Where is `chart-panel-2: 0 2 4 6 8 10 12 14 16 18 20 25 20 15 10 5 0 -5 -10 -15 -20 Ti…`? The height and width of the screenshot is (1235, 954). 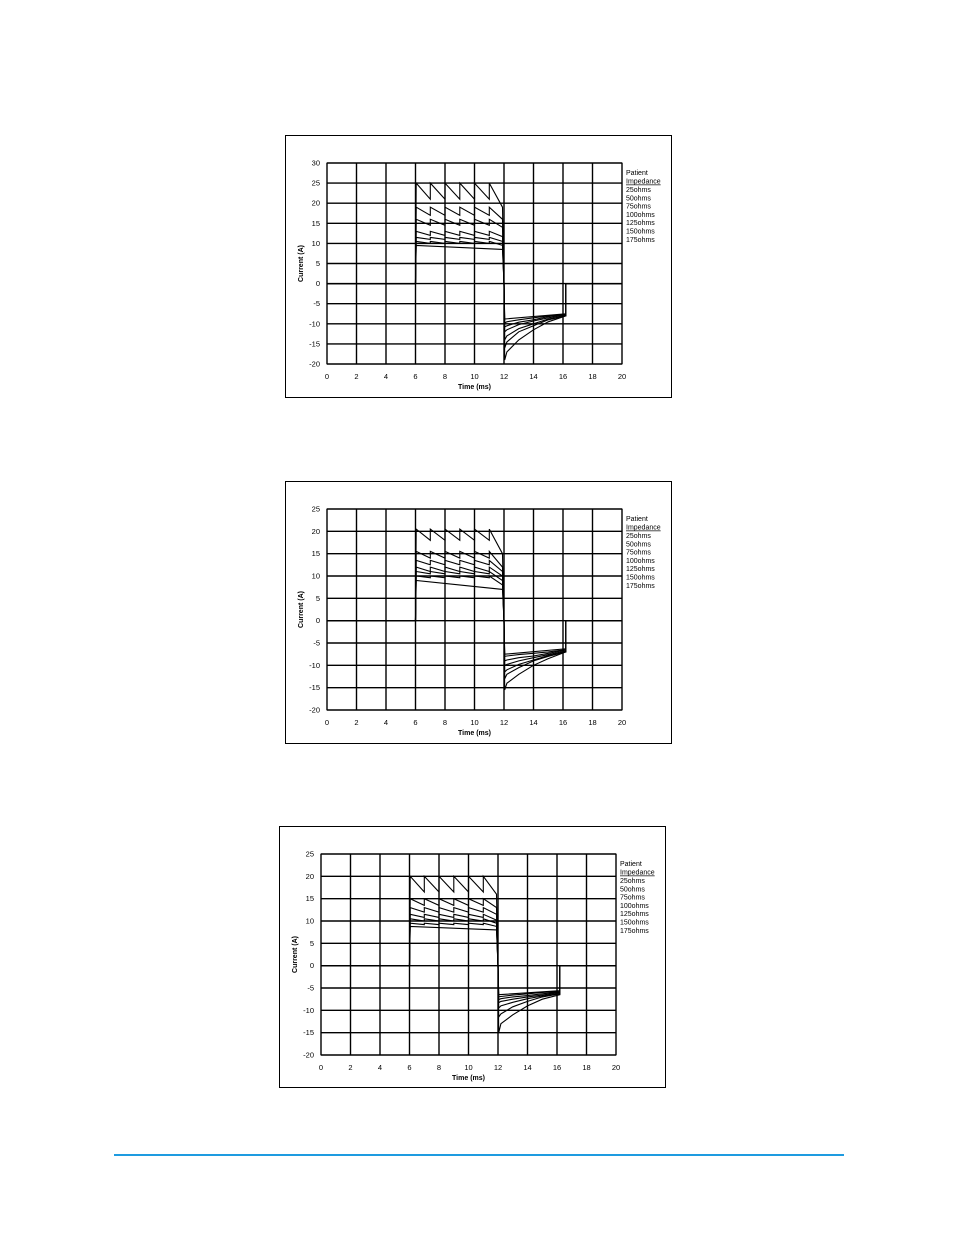
chart-panel-2: 0 2 4 6 8 10 12 14 16 18 20 25 20 15 10 5 0 -5 -10 -15 -20 Ti… is located at coordinates (478, 612).